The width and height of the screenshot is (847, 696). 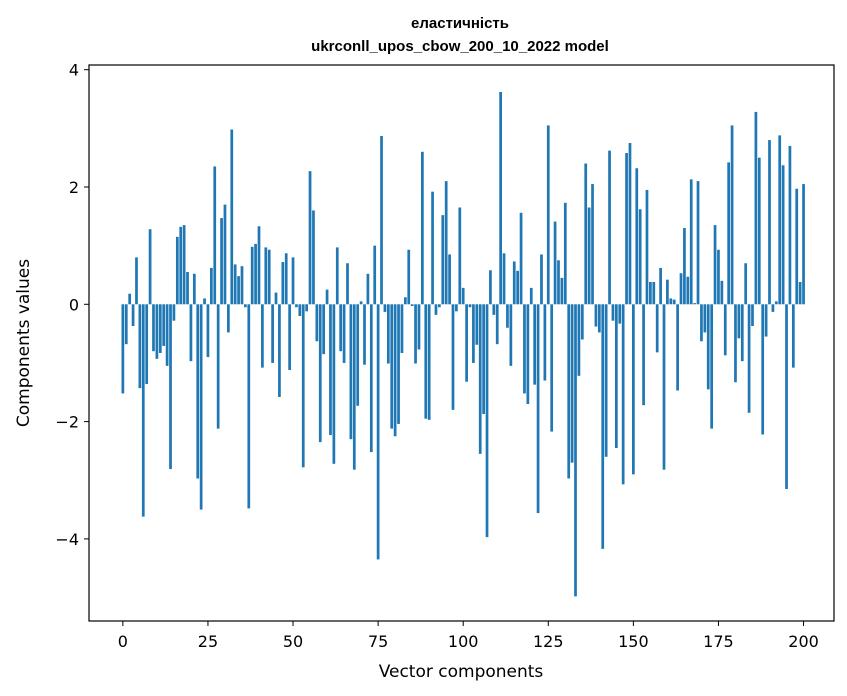 I want to click on y-tick-label: 4, so click(x=74, y=70).